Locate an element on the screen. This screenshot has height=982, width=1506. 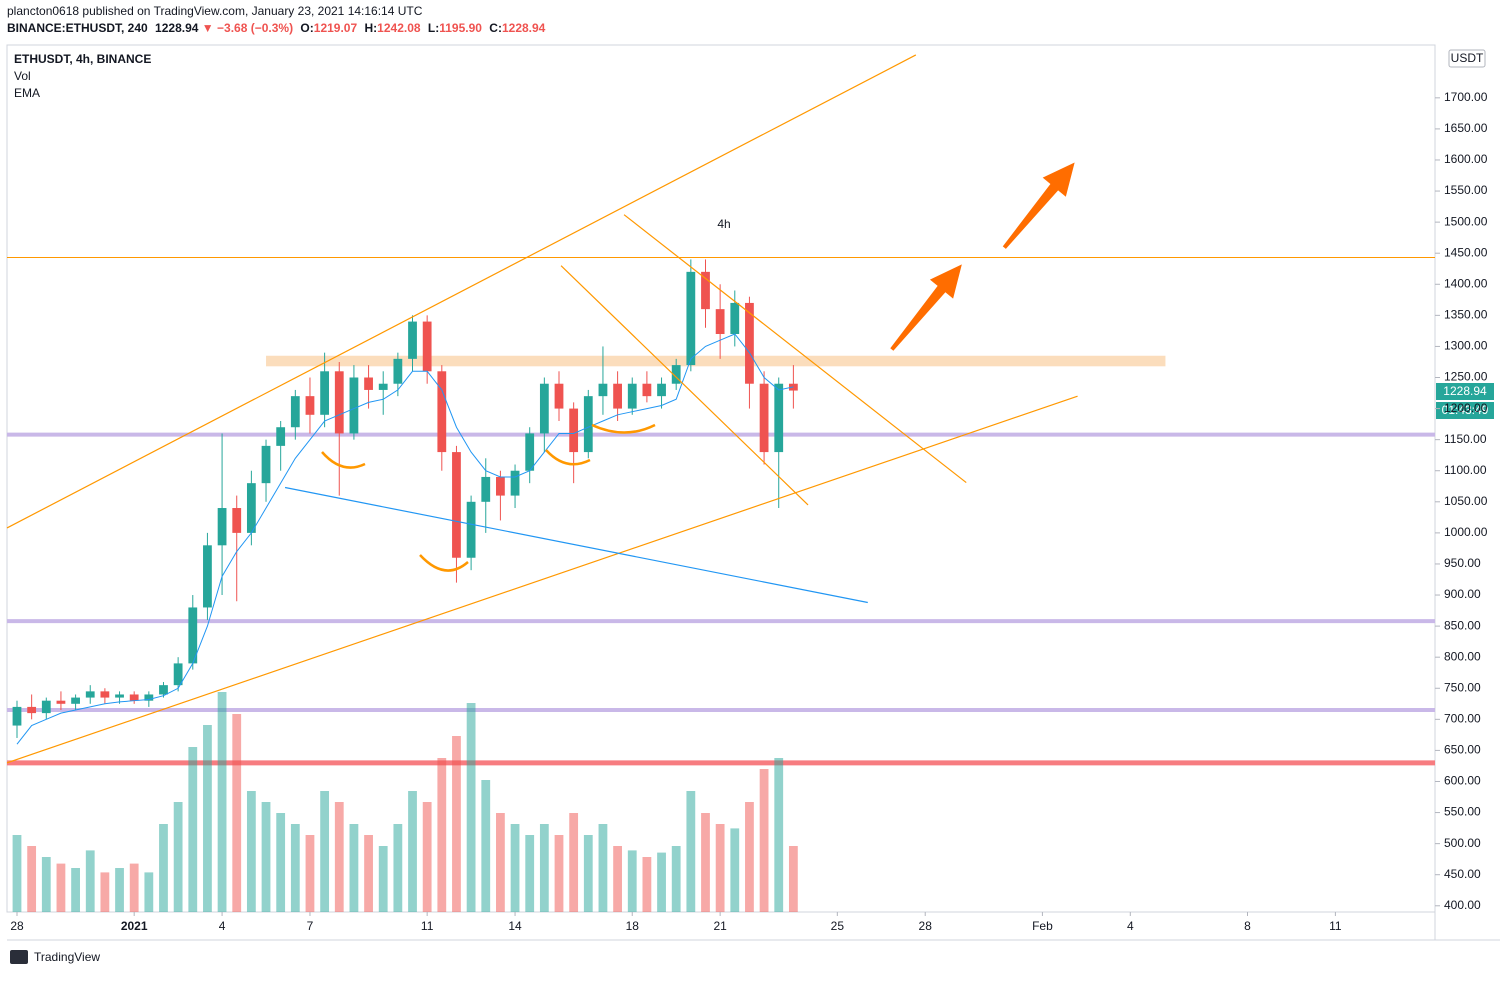
change: −3.68 (−0.3%) is located at coordinates (255, 28).